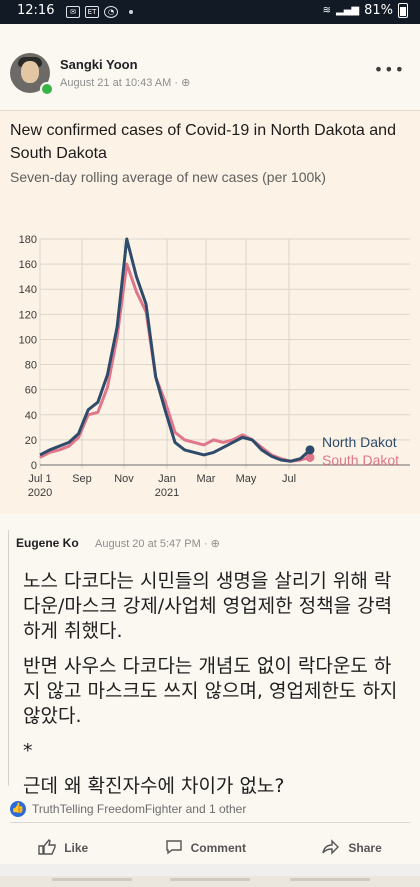 The width and height of the screenshot is (420, 887). I want to click on alarm-icon: ◔, so click(111, 12).